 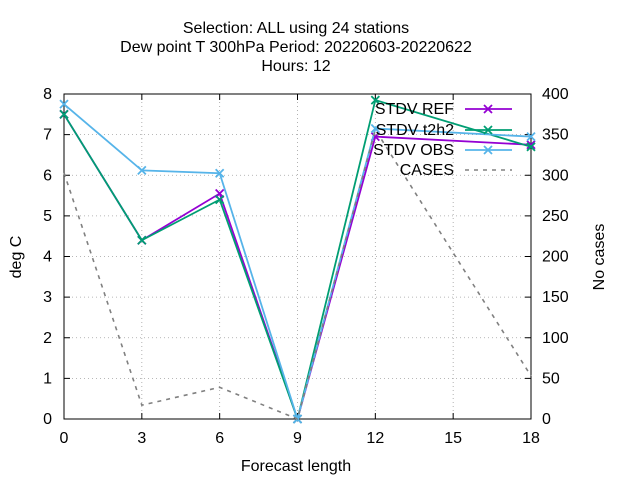 What do you see at coordinates (555, 297) in the screenshot?
I see `y2-tick-label: 150` at bounding box center [555, 297].